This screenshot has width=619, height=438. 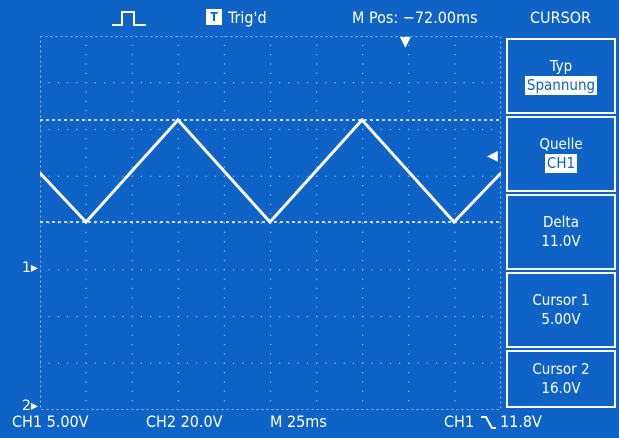 I want to click on menu-value: Spannung, so click(x=561, y=85).